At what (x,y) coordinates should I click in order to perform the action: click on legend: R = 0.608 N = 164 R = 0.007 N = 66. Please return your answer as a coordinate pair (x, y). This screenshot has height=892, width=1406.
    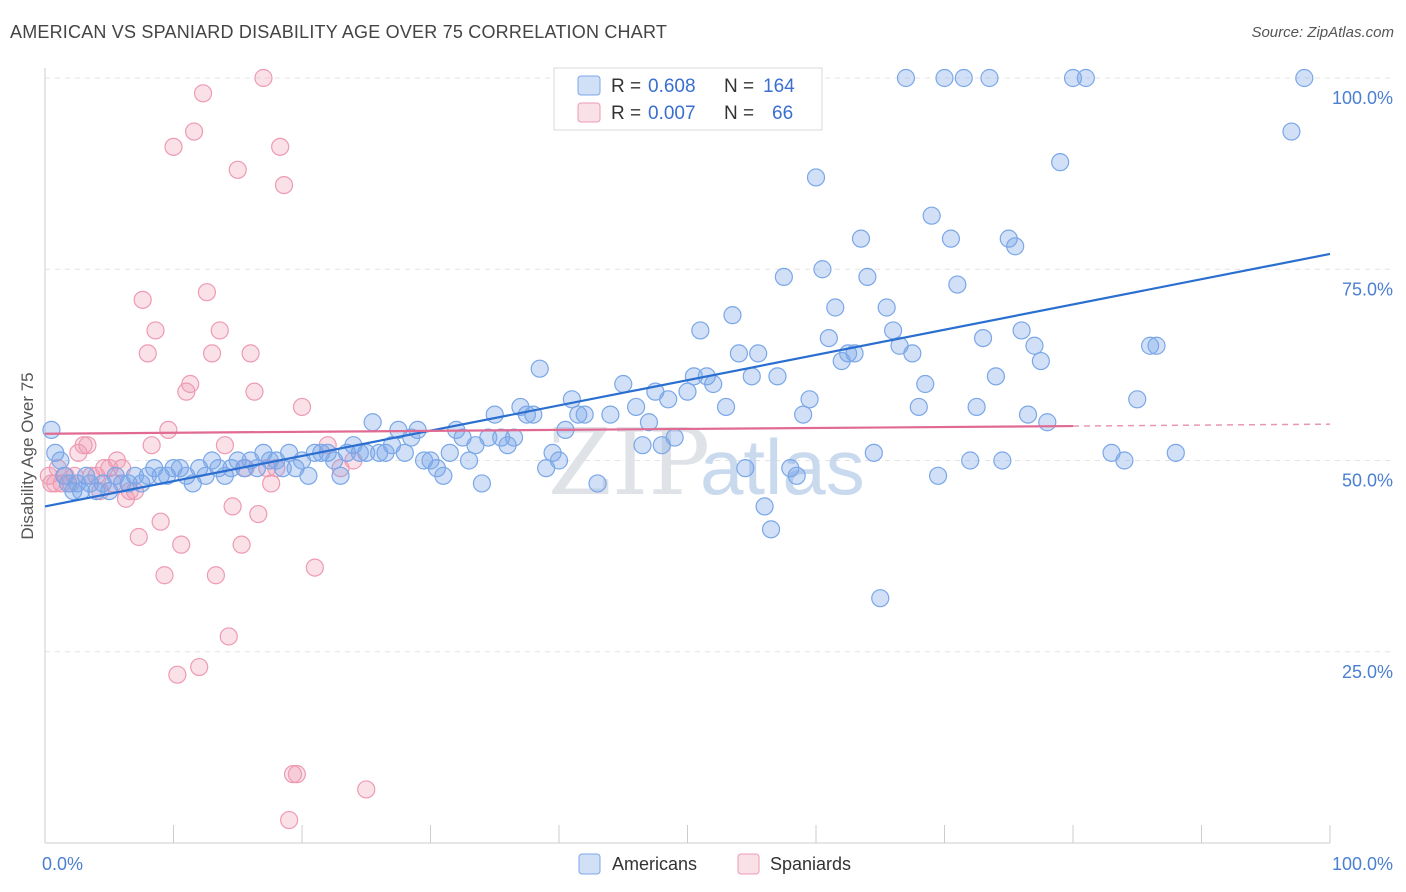
    Looking at the image, I should click on (688, 99).